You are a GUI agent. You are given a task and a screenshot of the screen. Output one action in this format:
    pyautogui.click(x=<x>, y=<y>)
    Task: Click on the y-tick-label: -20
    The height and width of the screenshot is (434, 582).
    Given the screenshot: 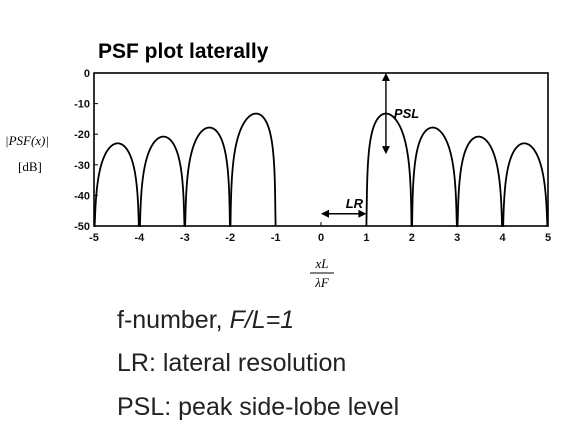 What is the action you would take?
    pyautogui.click(x=82, y=135)
    